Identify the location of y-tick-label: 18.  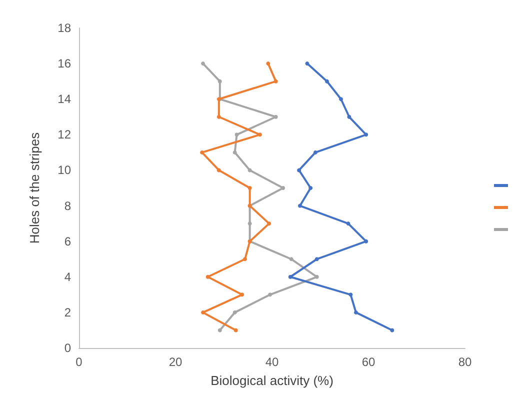
(65, 28).